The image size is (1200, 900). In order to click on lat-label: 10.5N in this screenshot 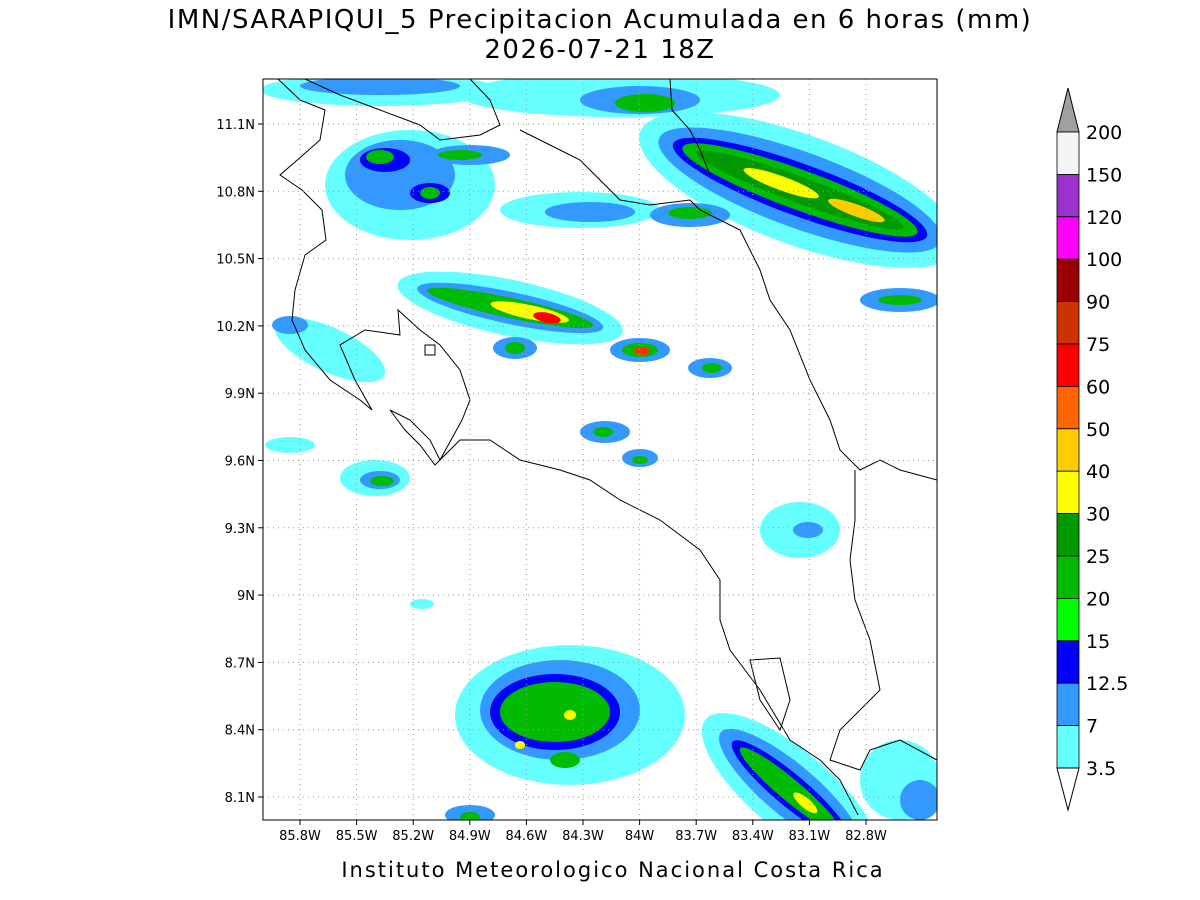, I will do `click(235, 260)`.